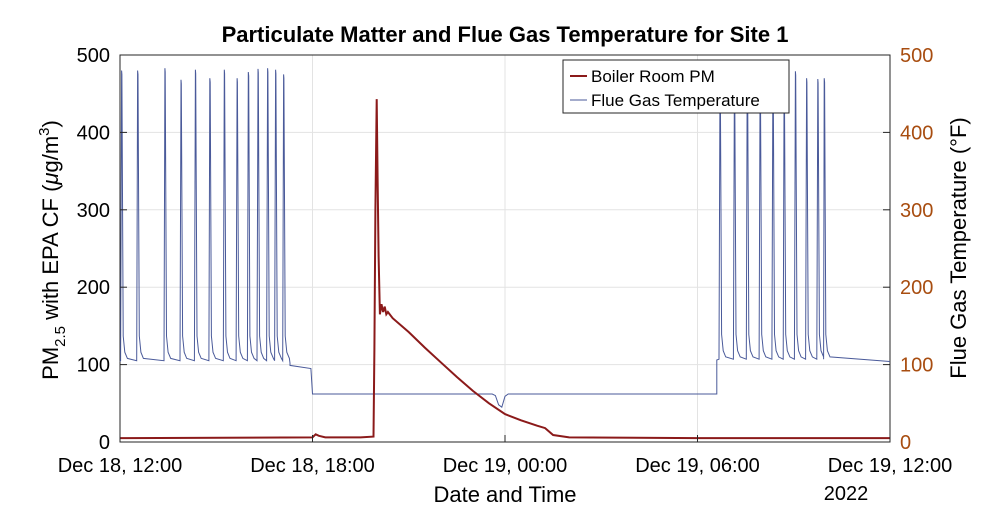  Describe the element at coordinates (312, 466) in the screenshot. I see `x-tick-label-1: Dec 18, 18:00` at that location.